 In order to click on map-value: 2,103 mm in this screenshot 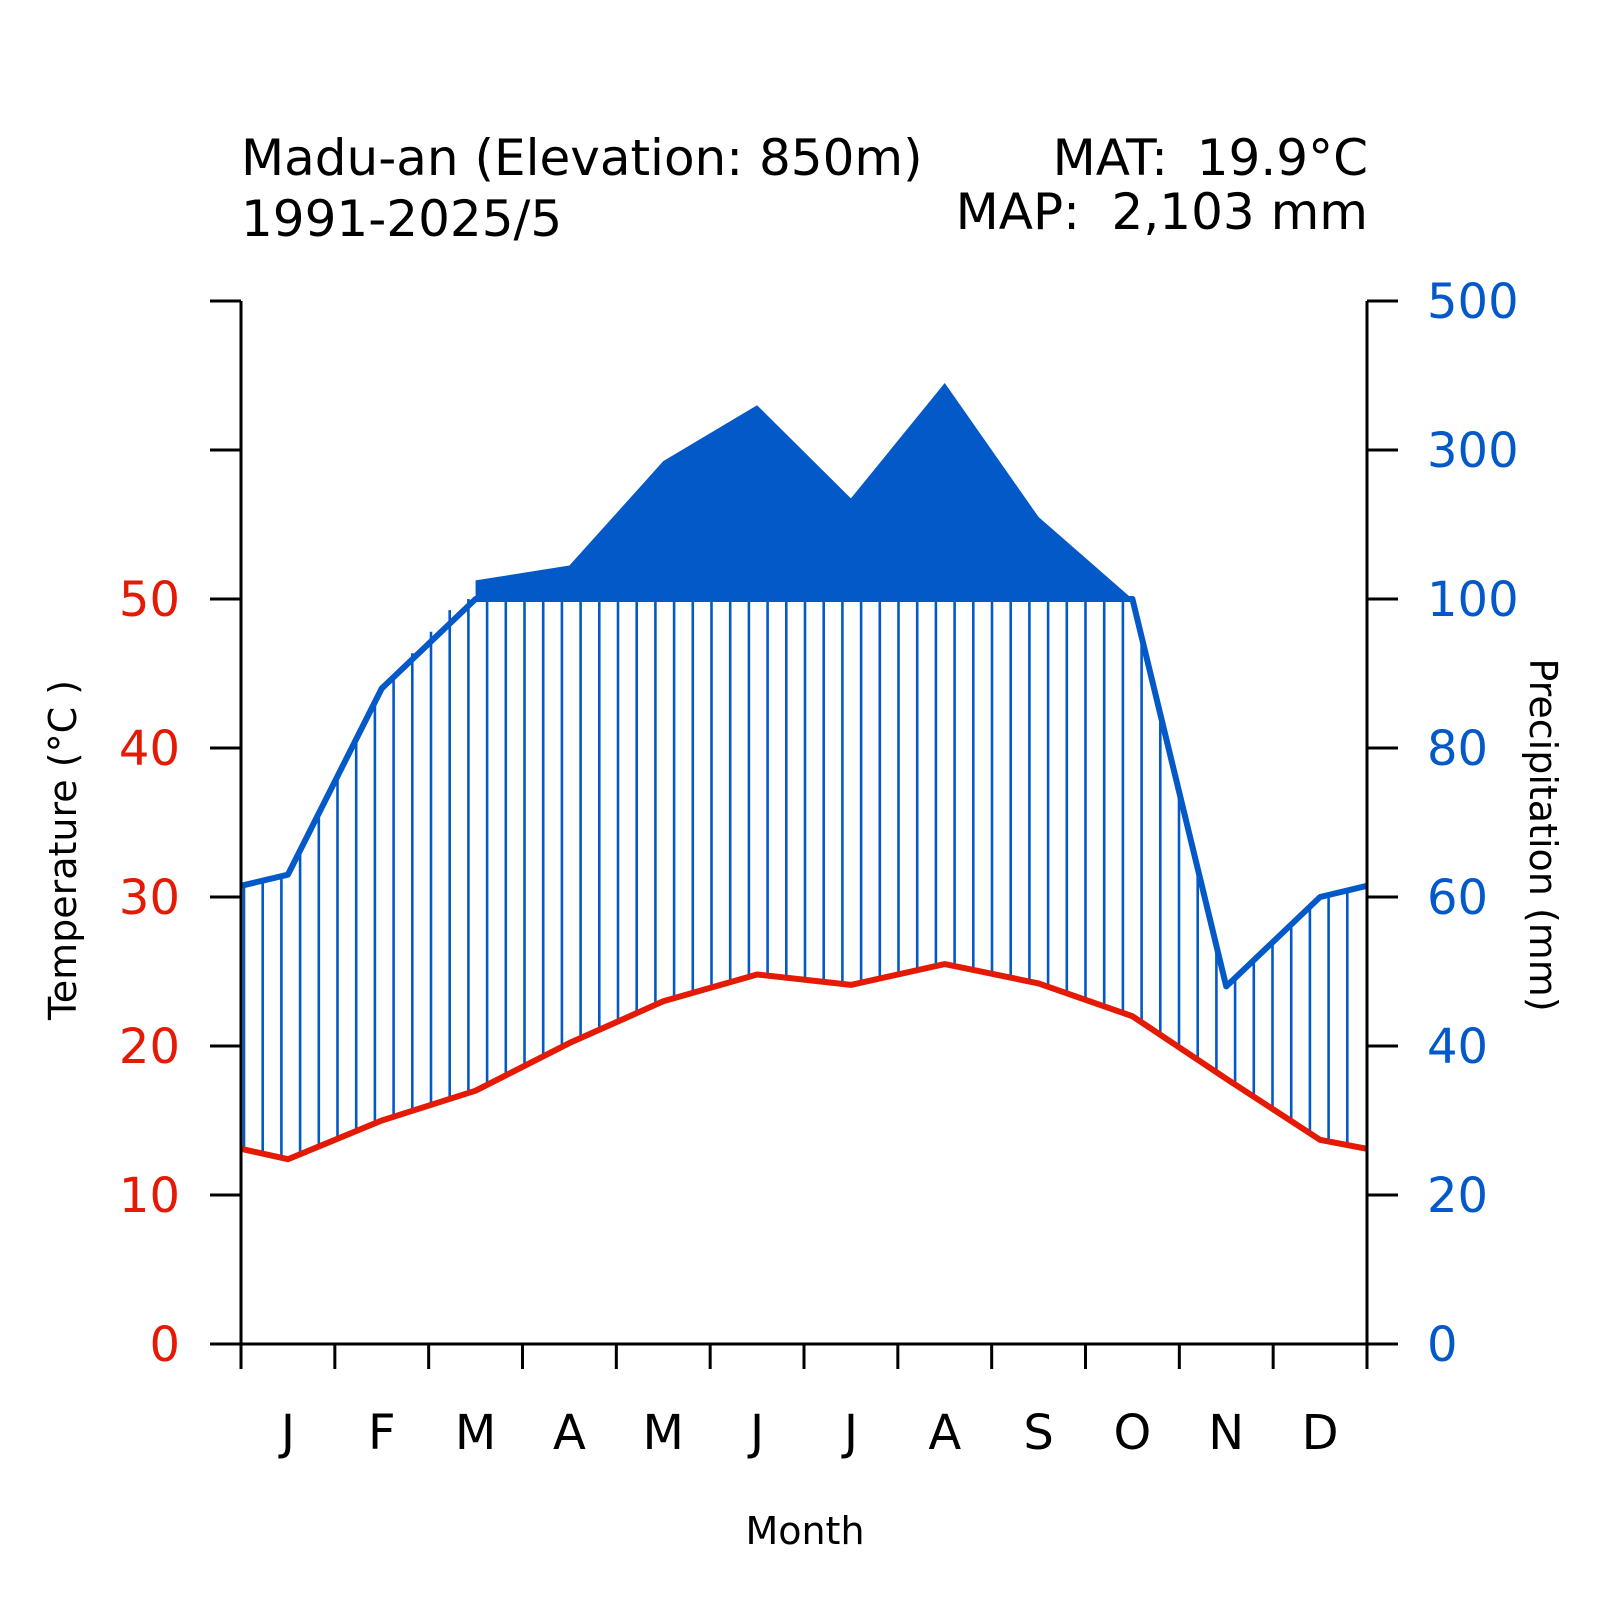, I will do `click(1240, 212)`.